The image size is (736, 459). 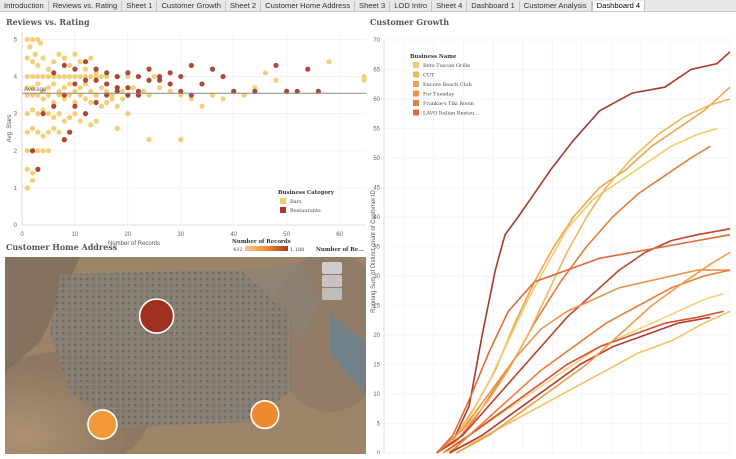 I want to click on legend-item-label: CUT, so click(x=429, y=76).